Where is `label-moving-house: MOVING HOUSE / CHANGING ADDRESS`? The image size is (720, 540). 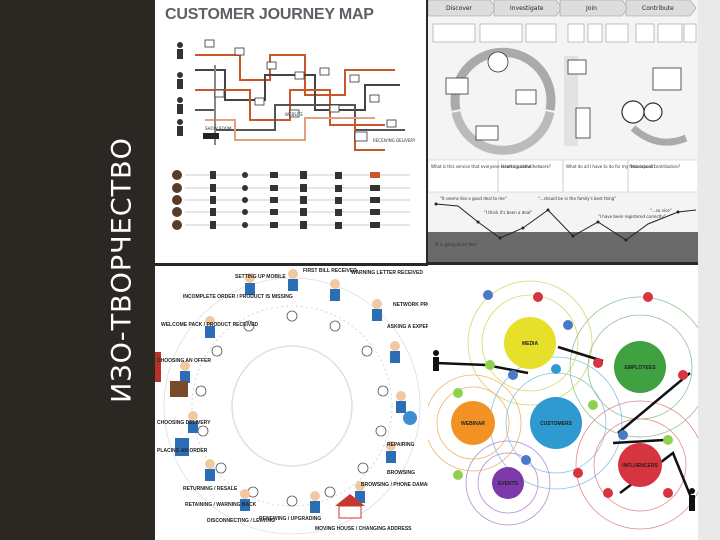
label-moving-house: MOVING HOUSE / CHANGING ADDRESS is located at coordinates (363, 529).